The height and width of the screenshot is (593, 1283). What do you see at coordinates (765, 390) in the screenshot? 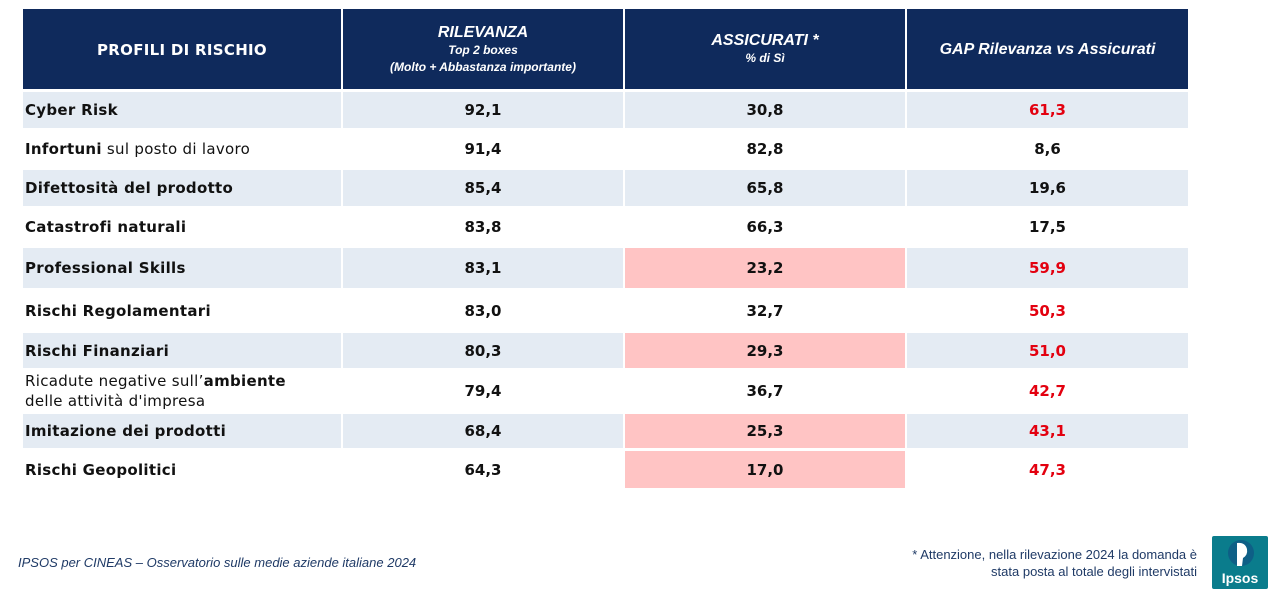
I see `insured-value-cell: 36,7` at bounding box center [765, 390].